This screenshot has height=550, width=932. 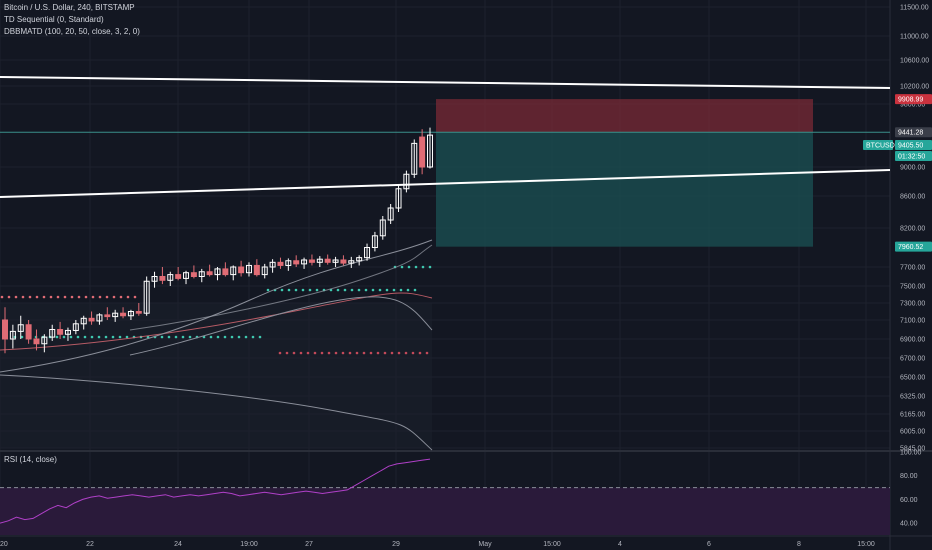 What do you see at coordinates (215, 491) in the screenshot?
I see `rsi-line` at bounding box center [215, 491].